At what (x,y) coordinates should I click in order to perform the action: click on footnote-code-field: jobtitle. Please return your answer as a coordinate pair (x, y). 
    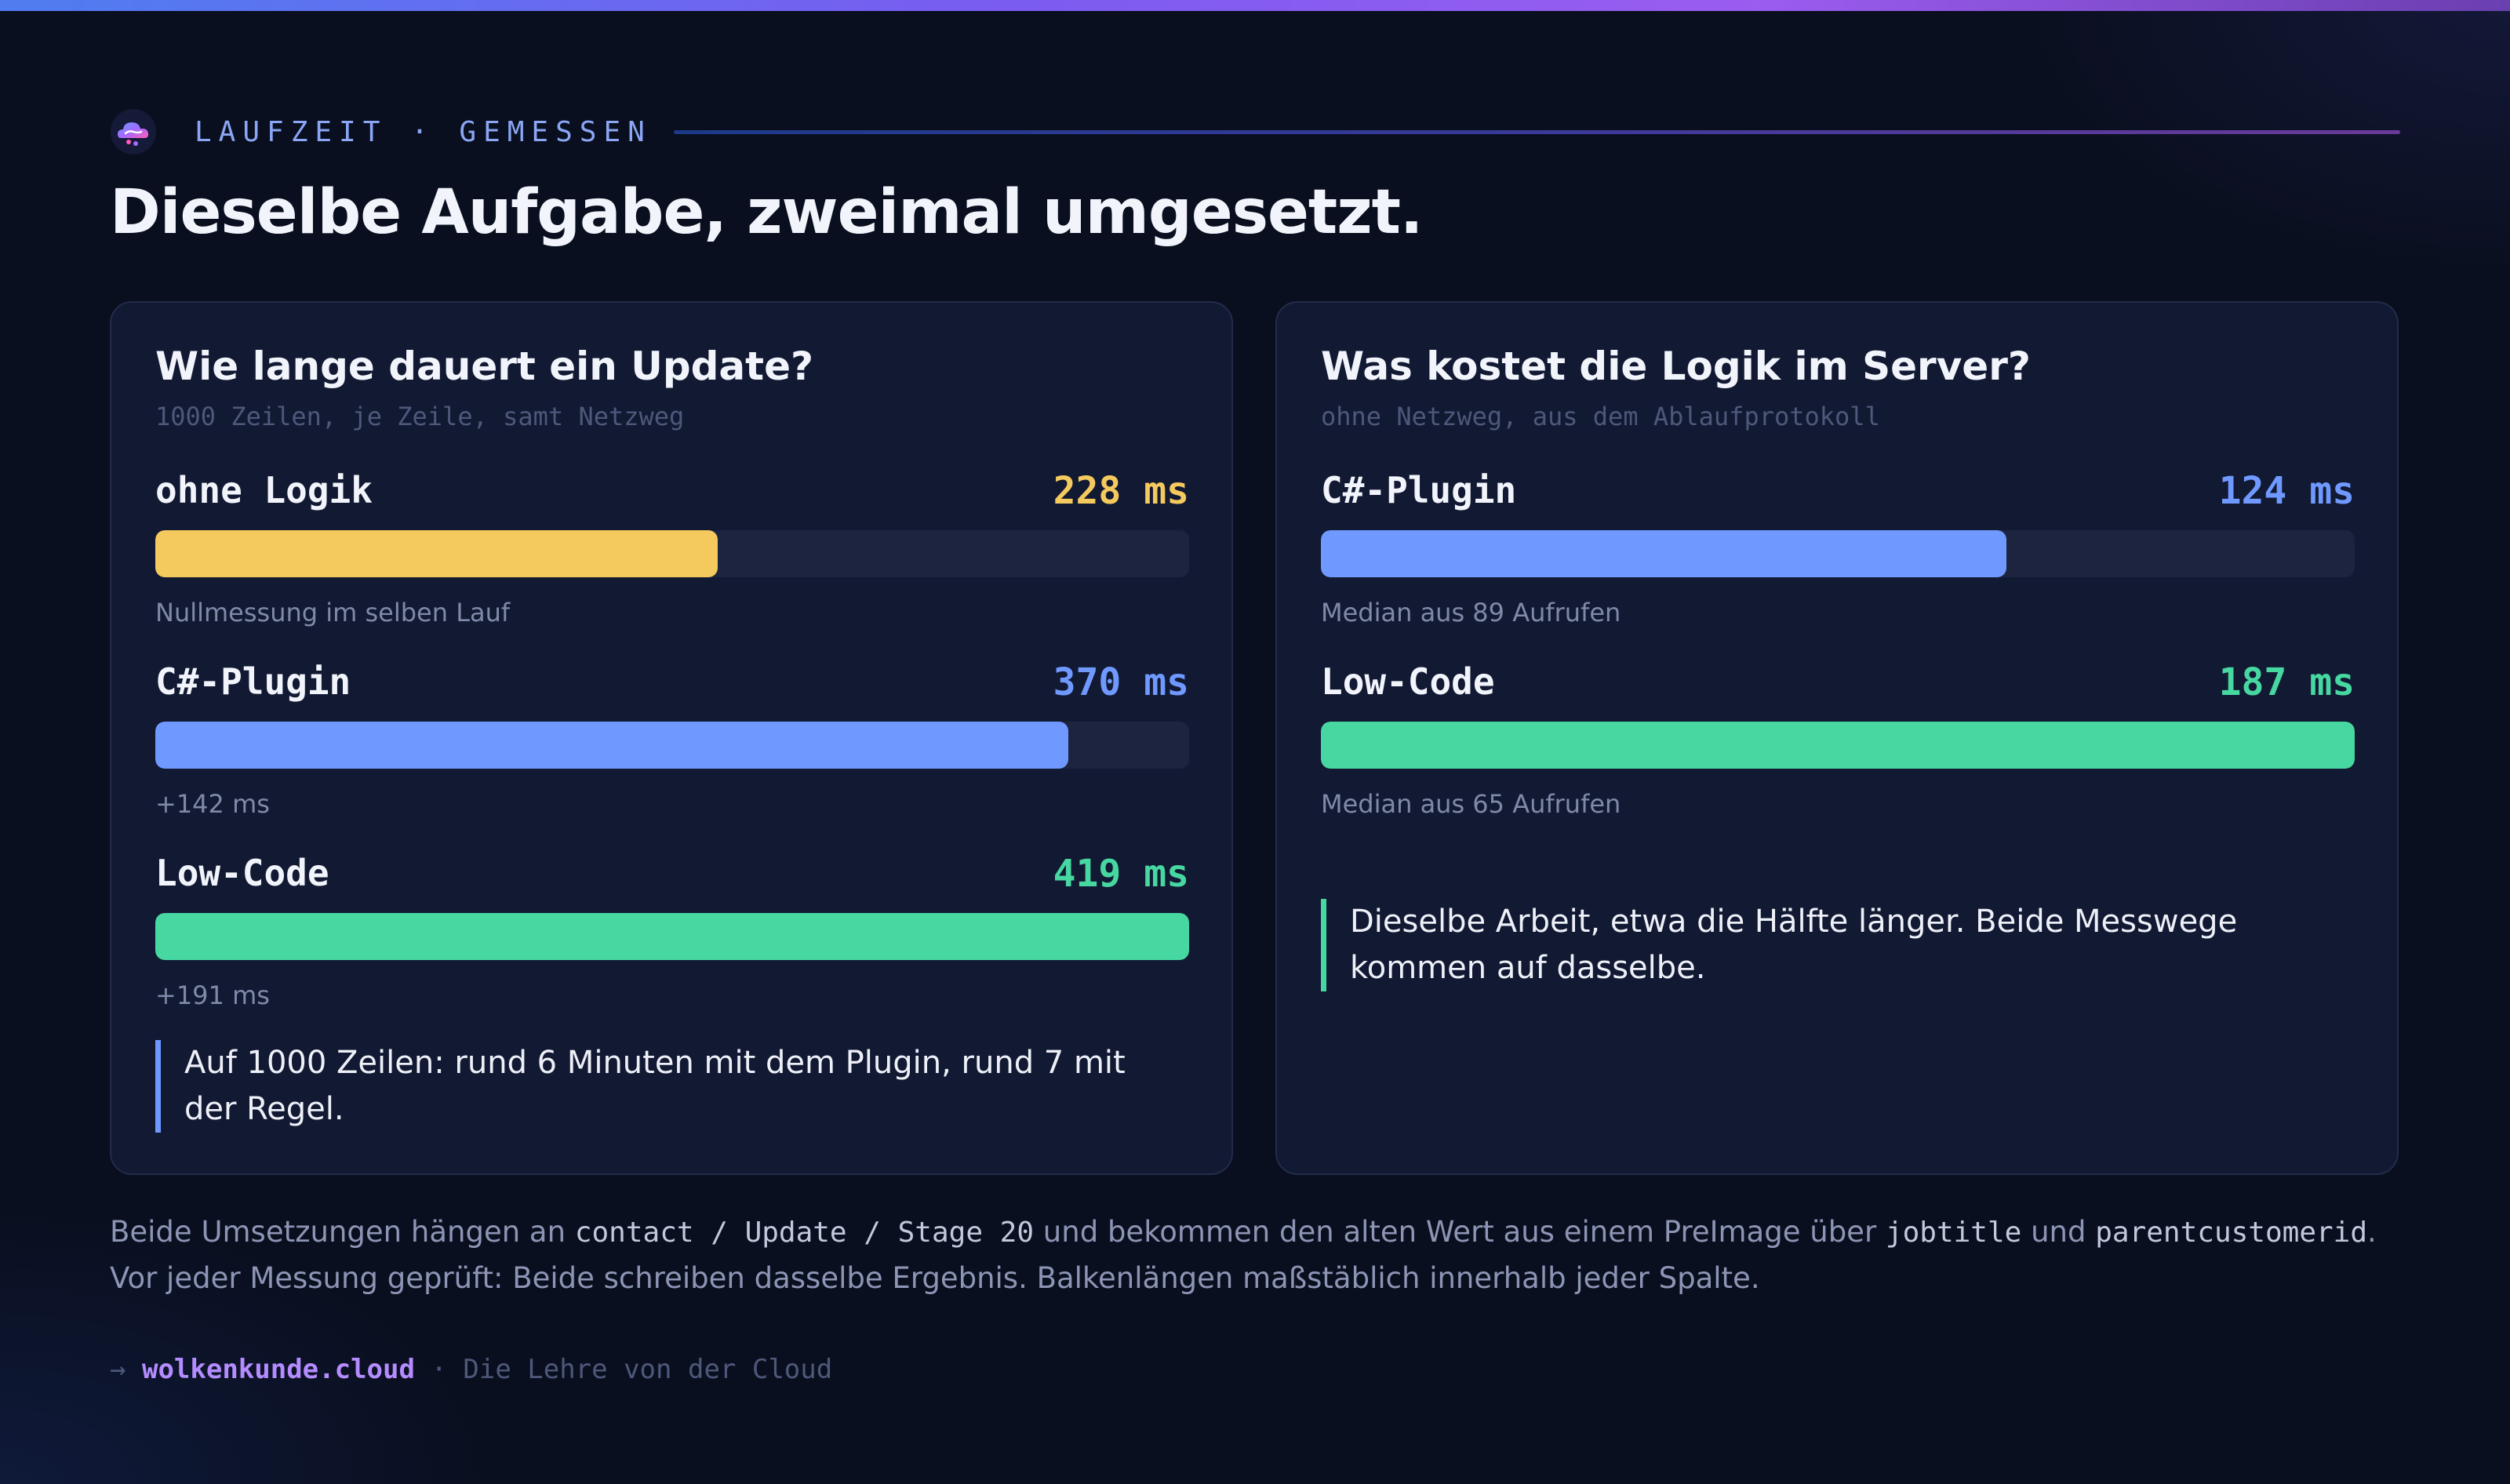
    Looking at the image, I should click on (1953, 1233).